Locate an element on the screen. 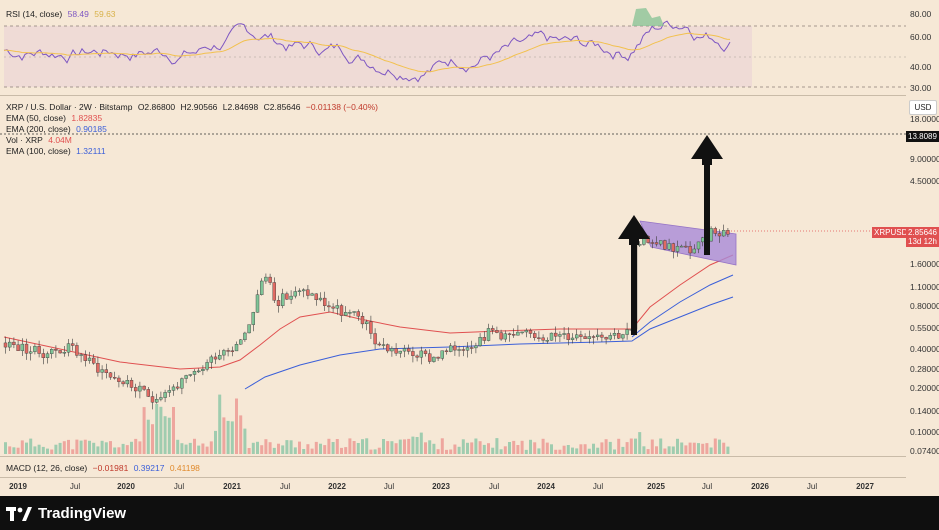 The width and height of the screenshot is (939, 530). tradingview-logo: TradingView is located at coordinates (66, 513).